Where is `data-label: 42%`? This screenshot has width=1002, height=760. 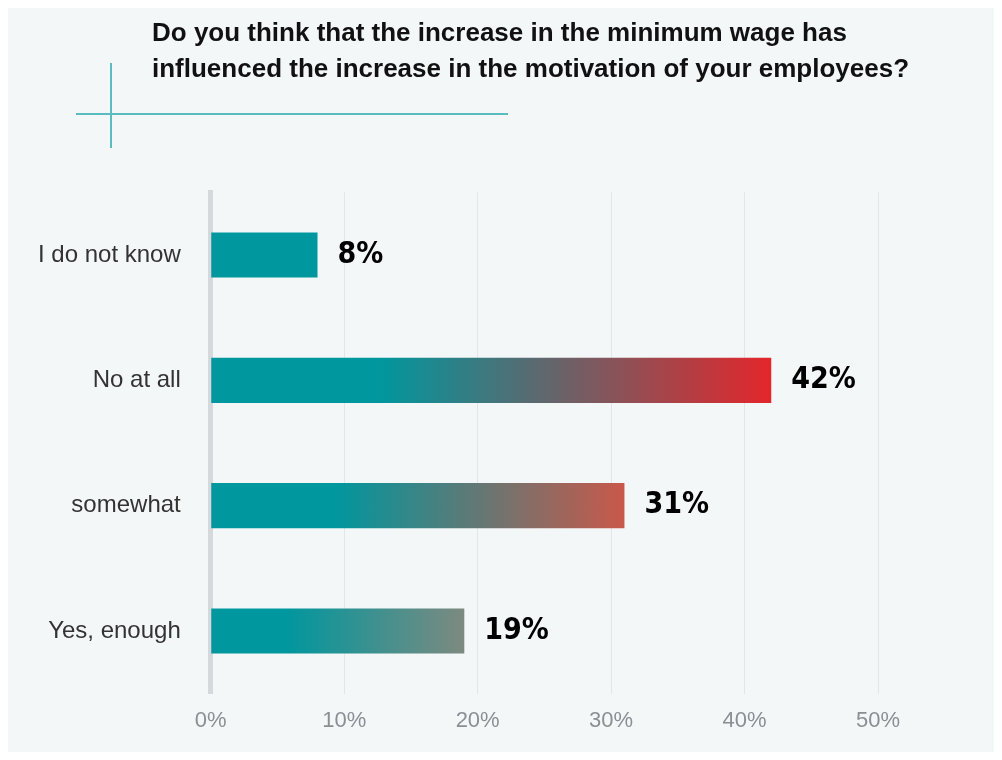
data-label: 42% is located at coordinates (823, 378).